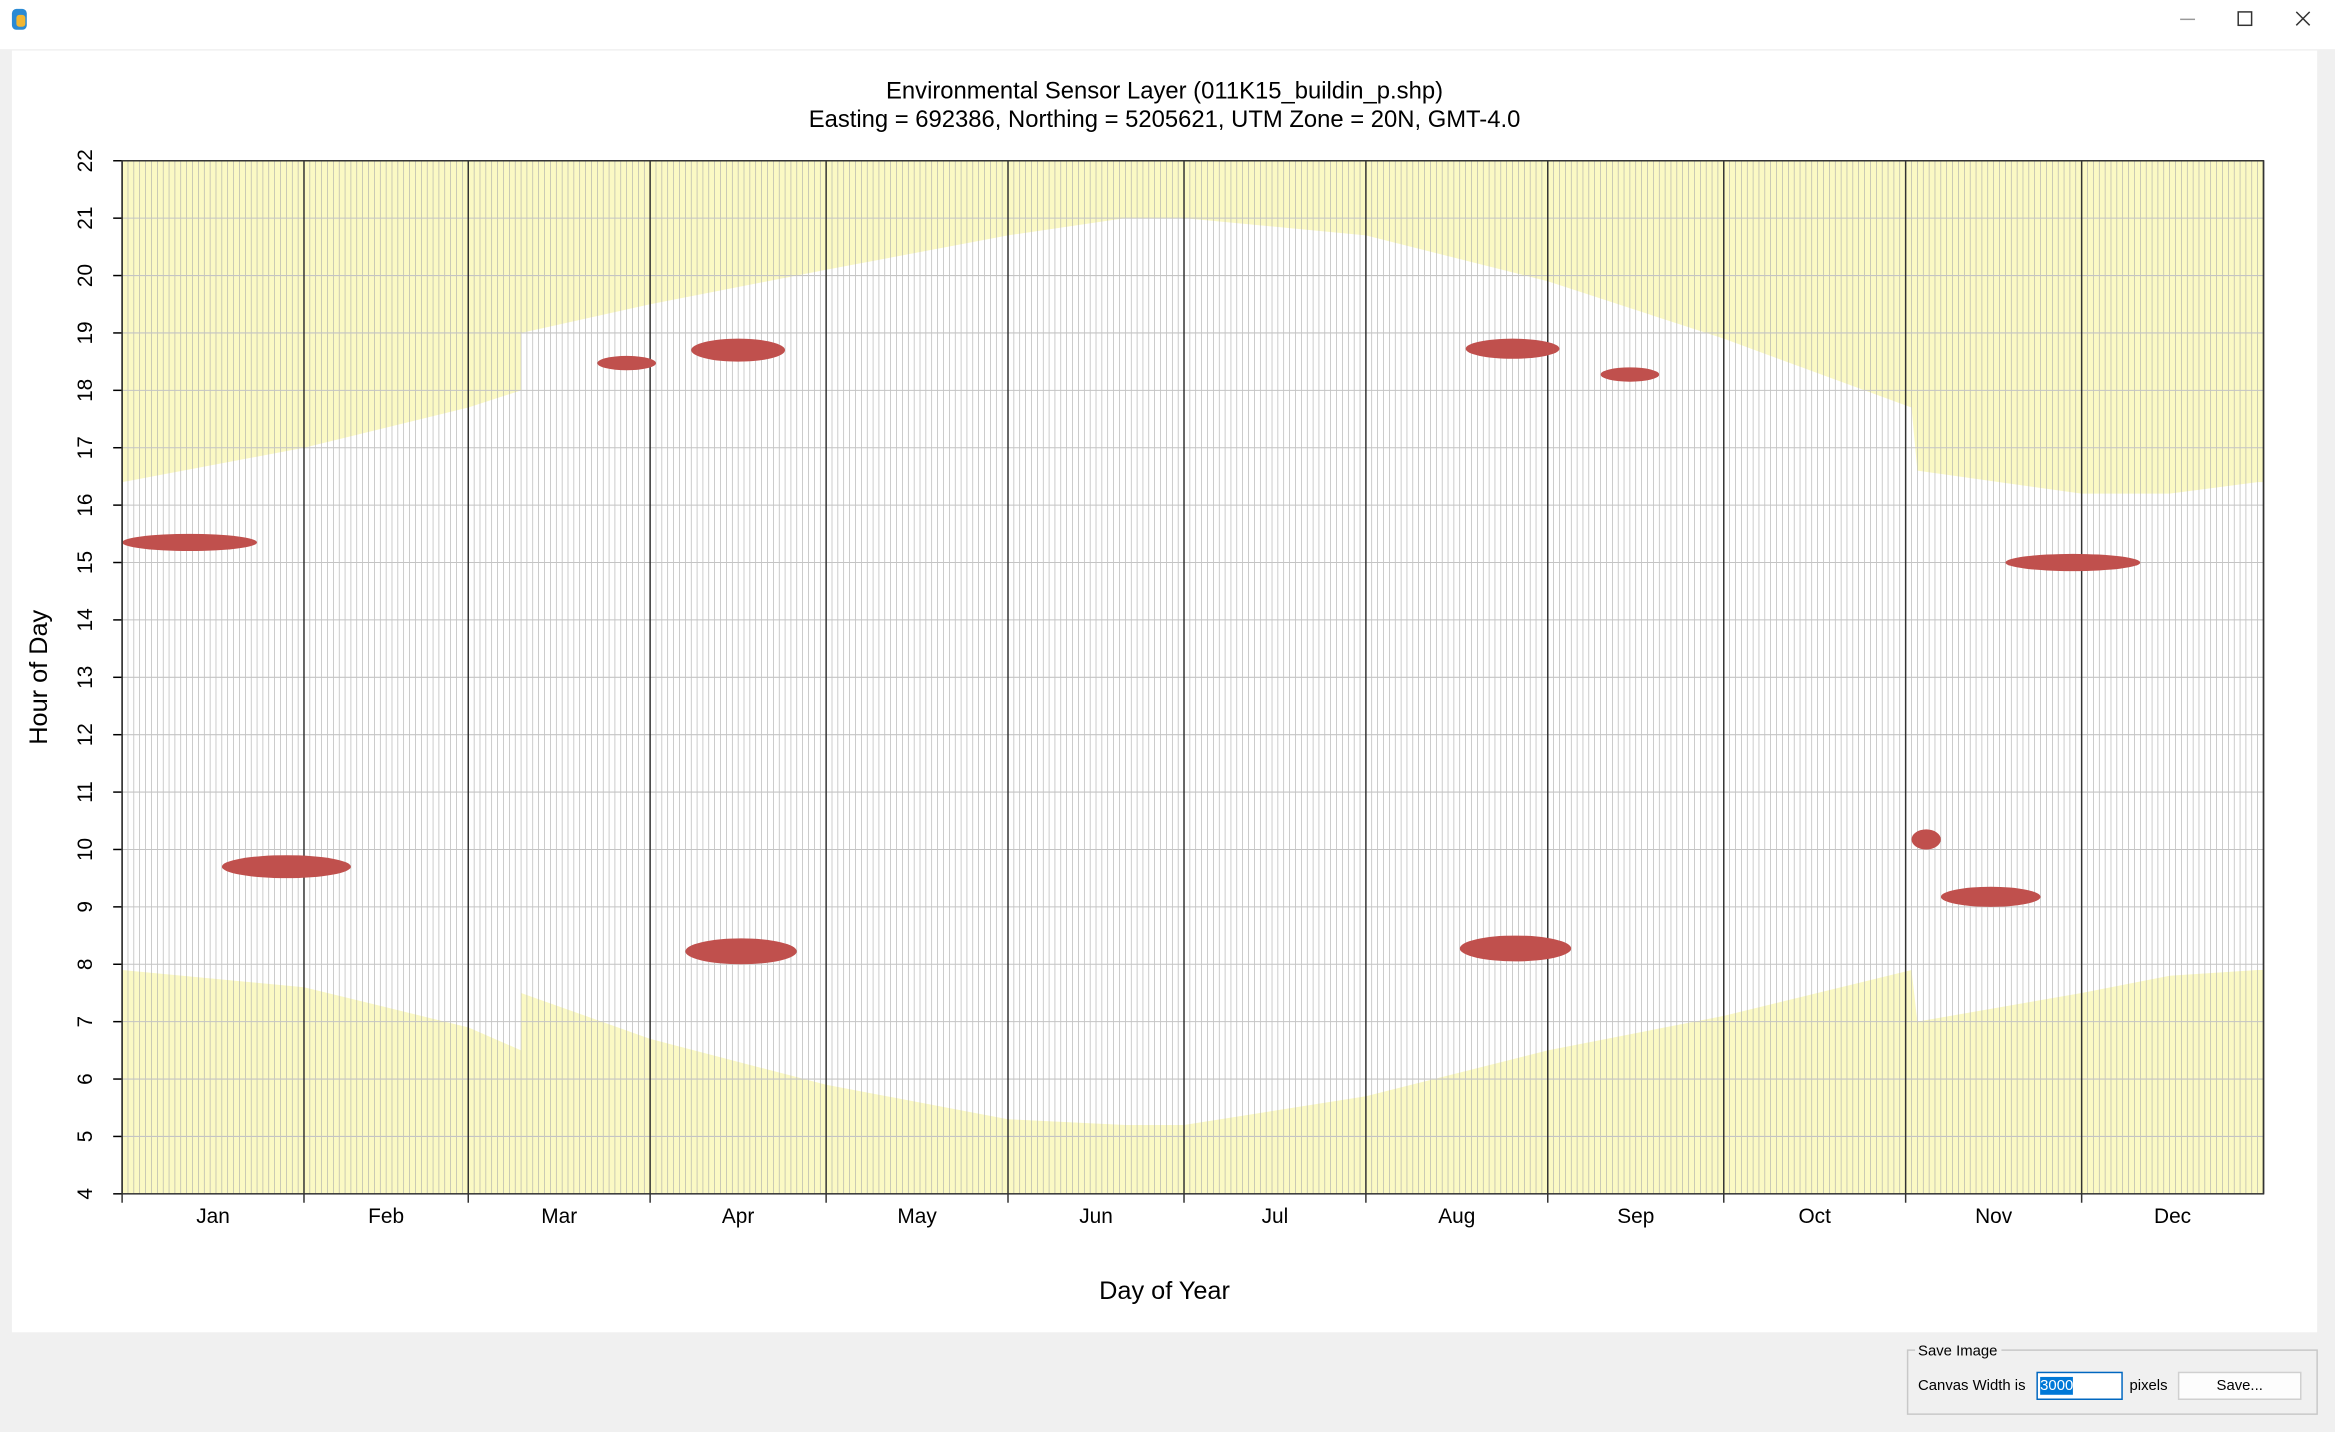 This screenshot has height=1432, width=2335. I want to click on x-tick-label: Feb, so click(386, 1216).